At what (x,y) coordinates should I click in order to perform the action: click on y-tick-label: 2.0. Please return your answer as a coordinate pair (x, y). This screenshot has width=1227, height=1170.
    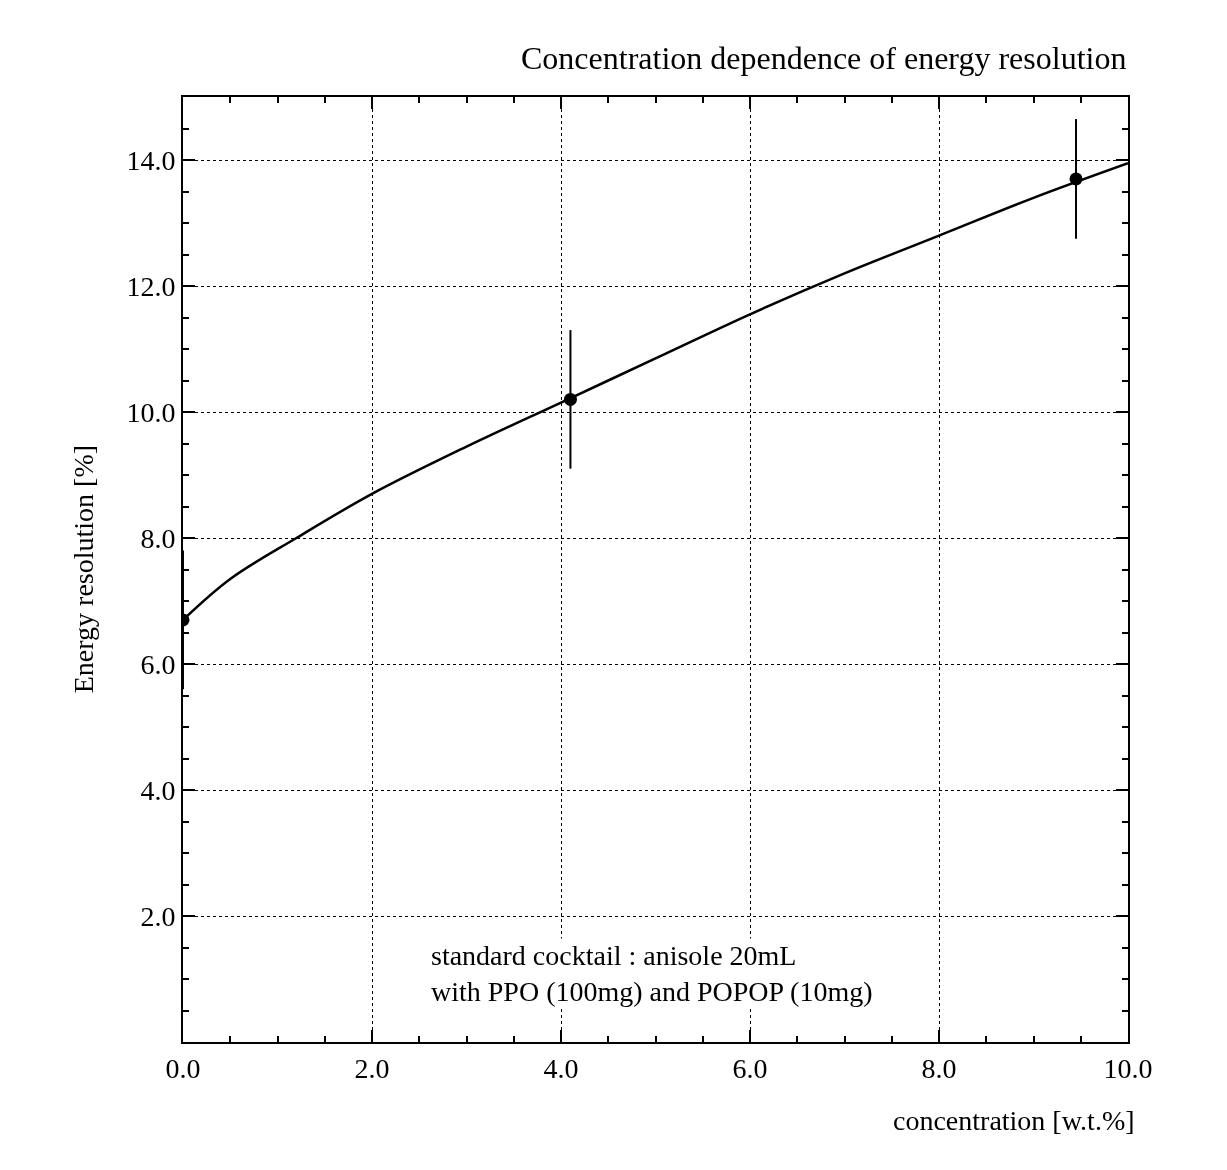
    Looking at the image, I should click on (158, 916).